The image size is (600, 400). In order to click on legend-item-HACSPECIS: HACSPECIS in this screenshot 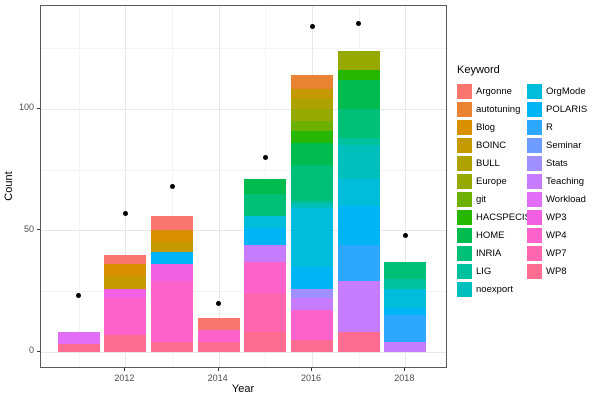, I will do `click(494, 217)`.